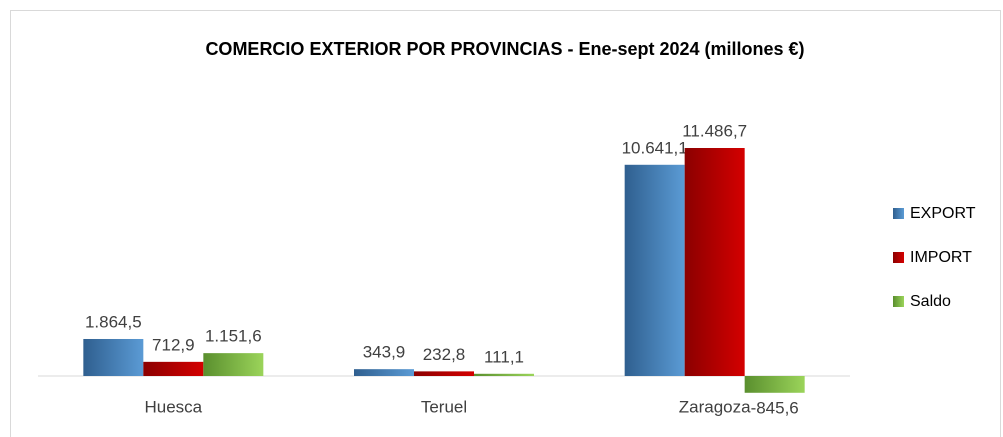 The height and width of the screenshot is (437, 1003). Describe the element at coordinates (444, 354) in the screenshot. I see `value-label: 232,8` at that location.